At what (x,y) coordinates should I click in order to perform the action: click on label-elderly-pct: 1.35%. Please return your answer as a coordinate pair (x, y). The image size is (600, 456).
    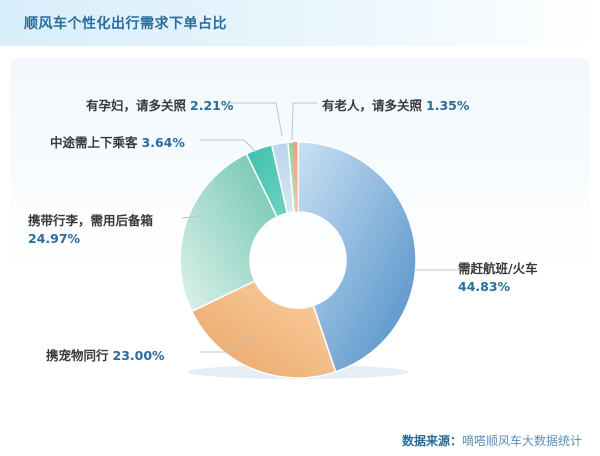
    Looking at the image, I should click on (448, 105).